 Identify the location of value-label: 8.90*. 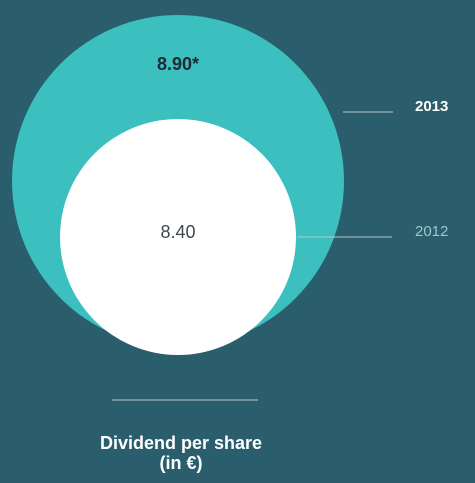
(178, 64).